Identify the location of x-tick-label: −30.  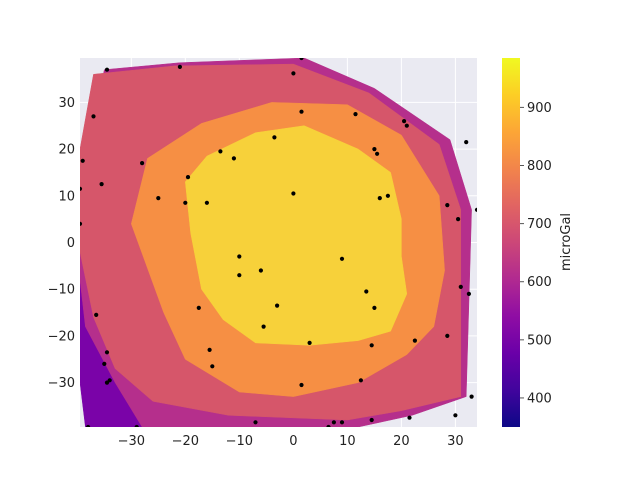
(131, 441).